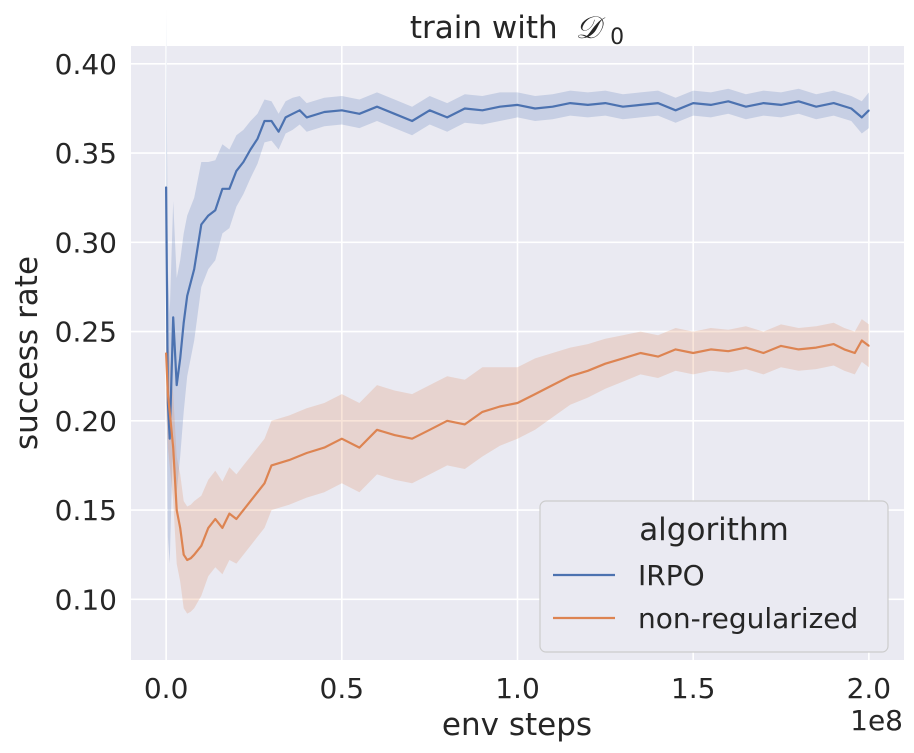  Describe the element at coordinates (617, 37) in the screenshot. I see `chart-title-math-subscript: 0` at that location.